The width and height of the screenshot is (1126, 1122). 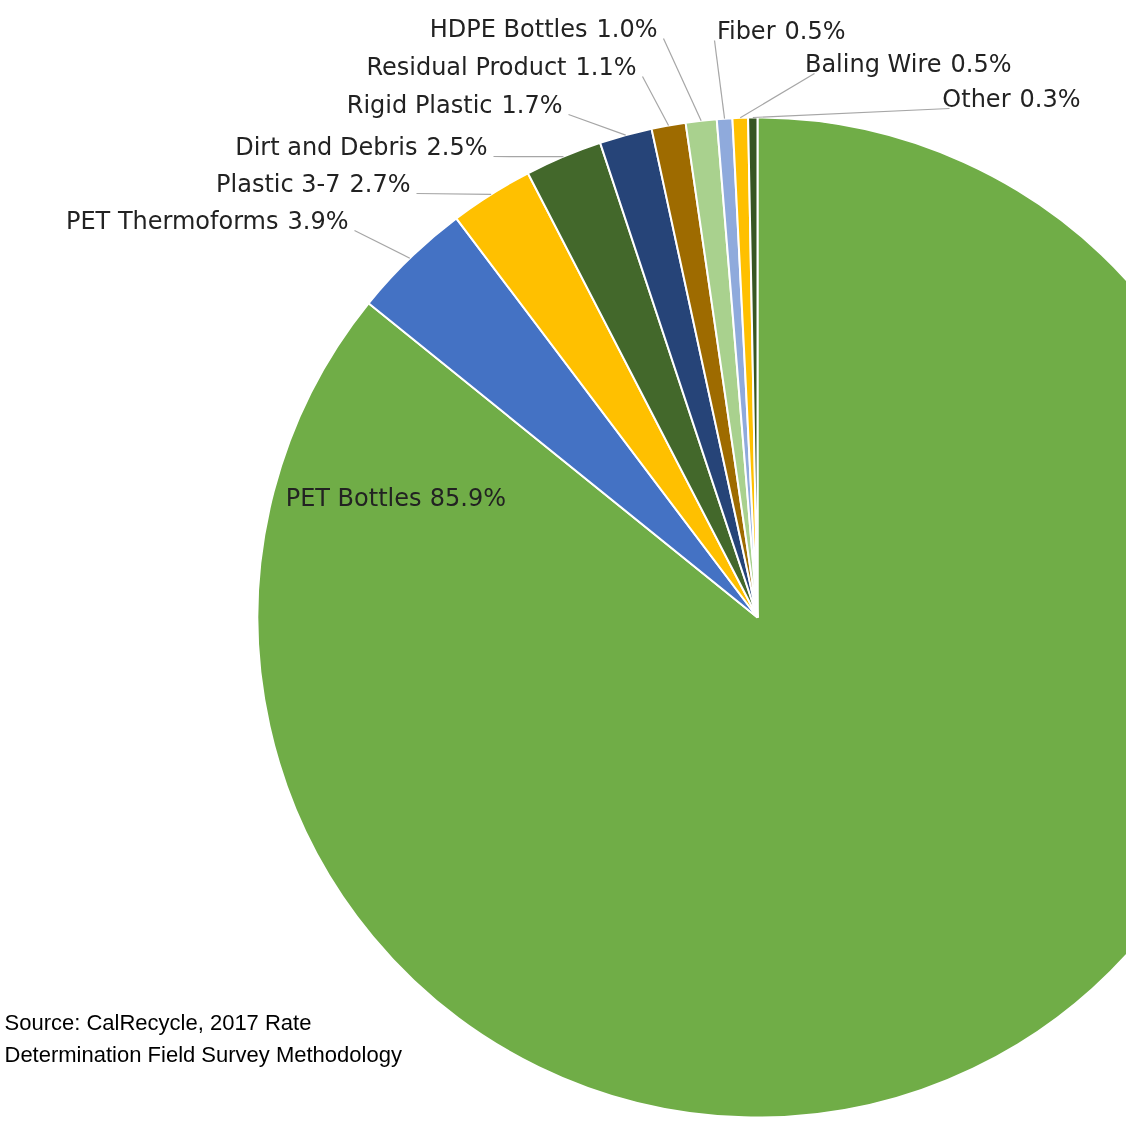 I want to click on data-label: 1.7%, so click(x=532, y=104).